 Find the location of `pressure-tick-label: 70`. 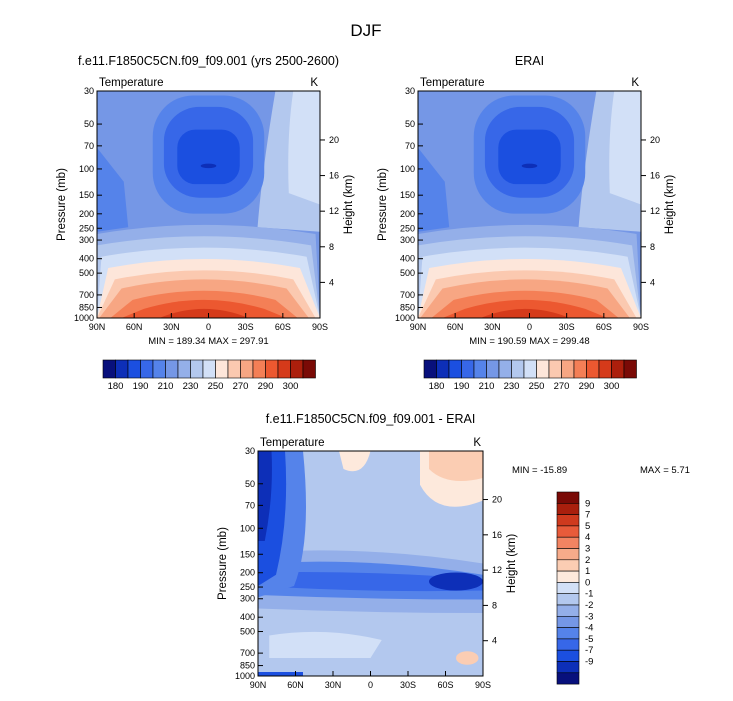

pressure-tick-label: 70 is located at coordinates (410, 146).